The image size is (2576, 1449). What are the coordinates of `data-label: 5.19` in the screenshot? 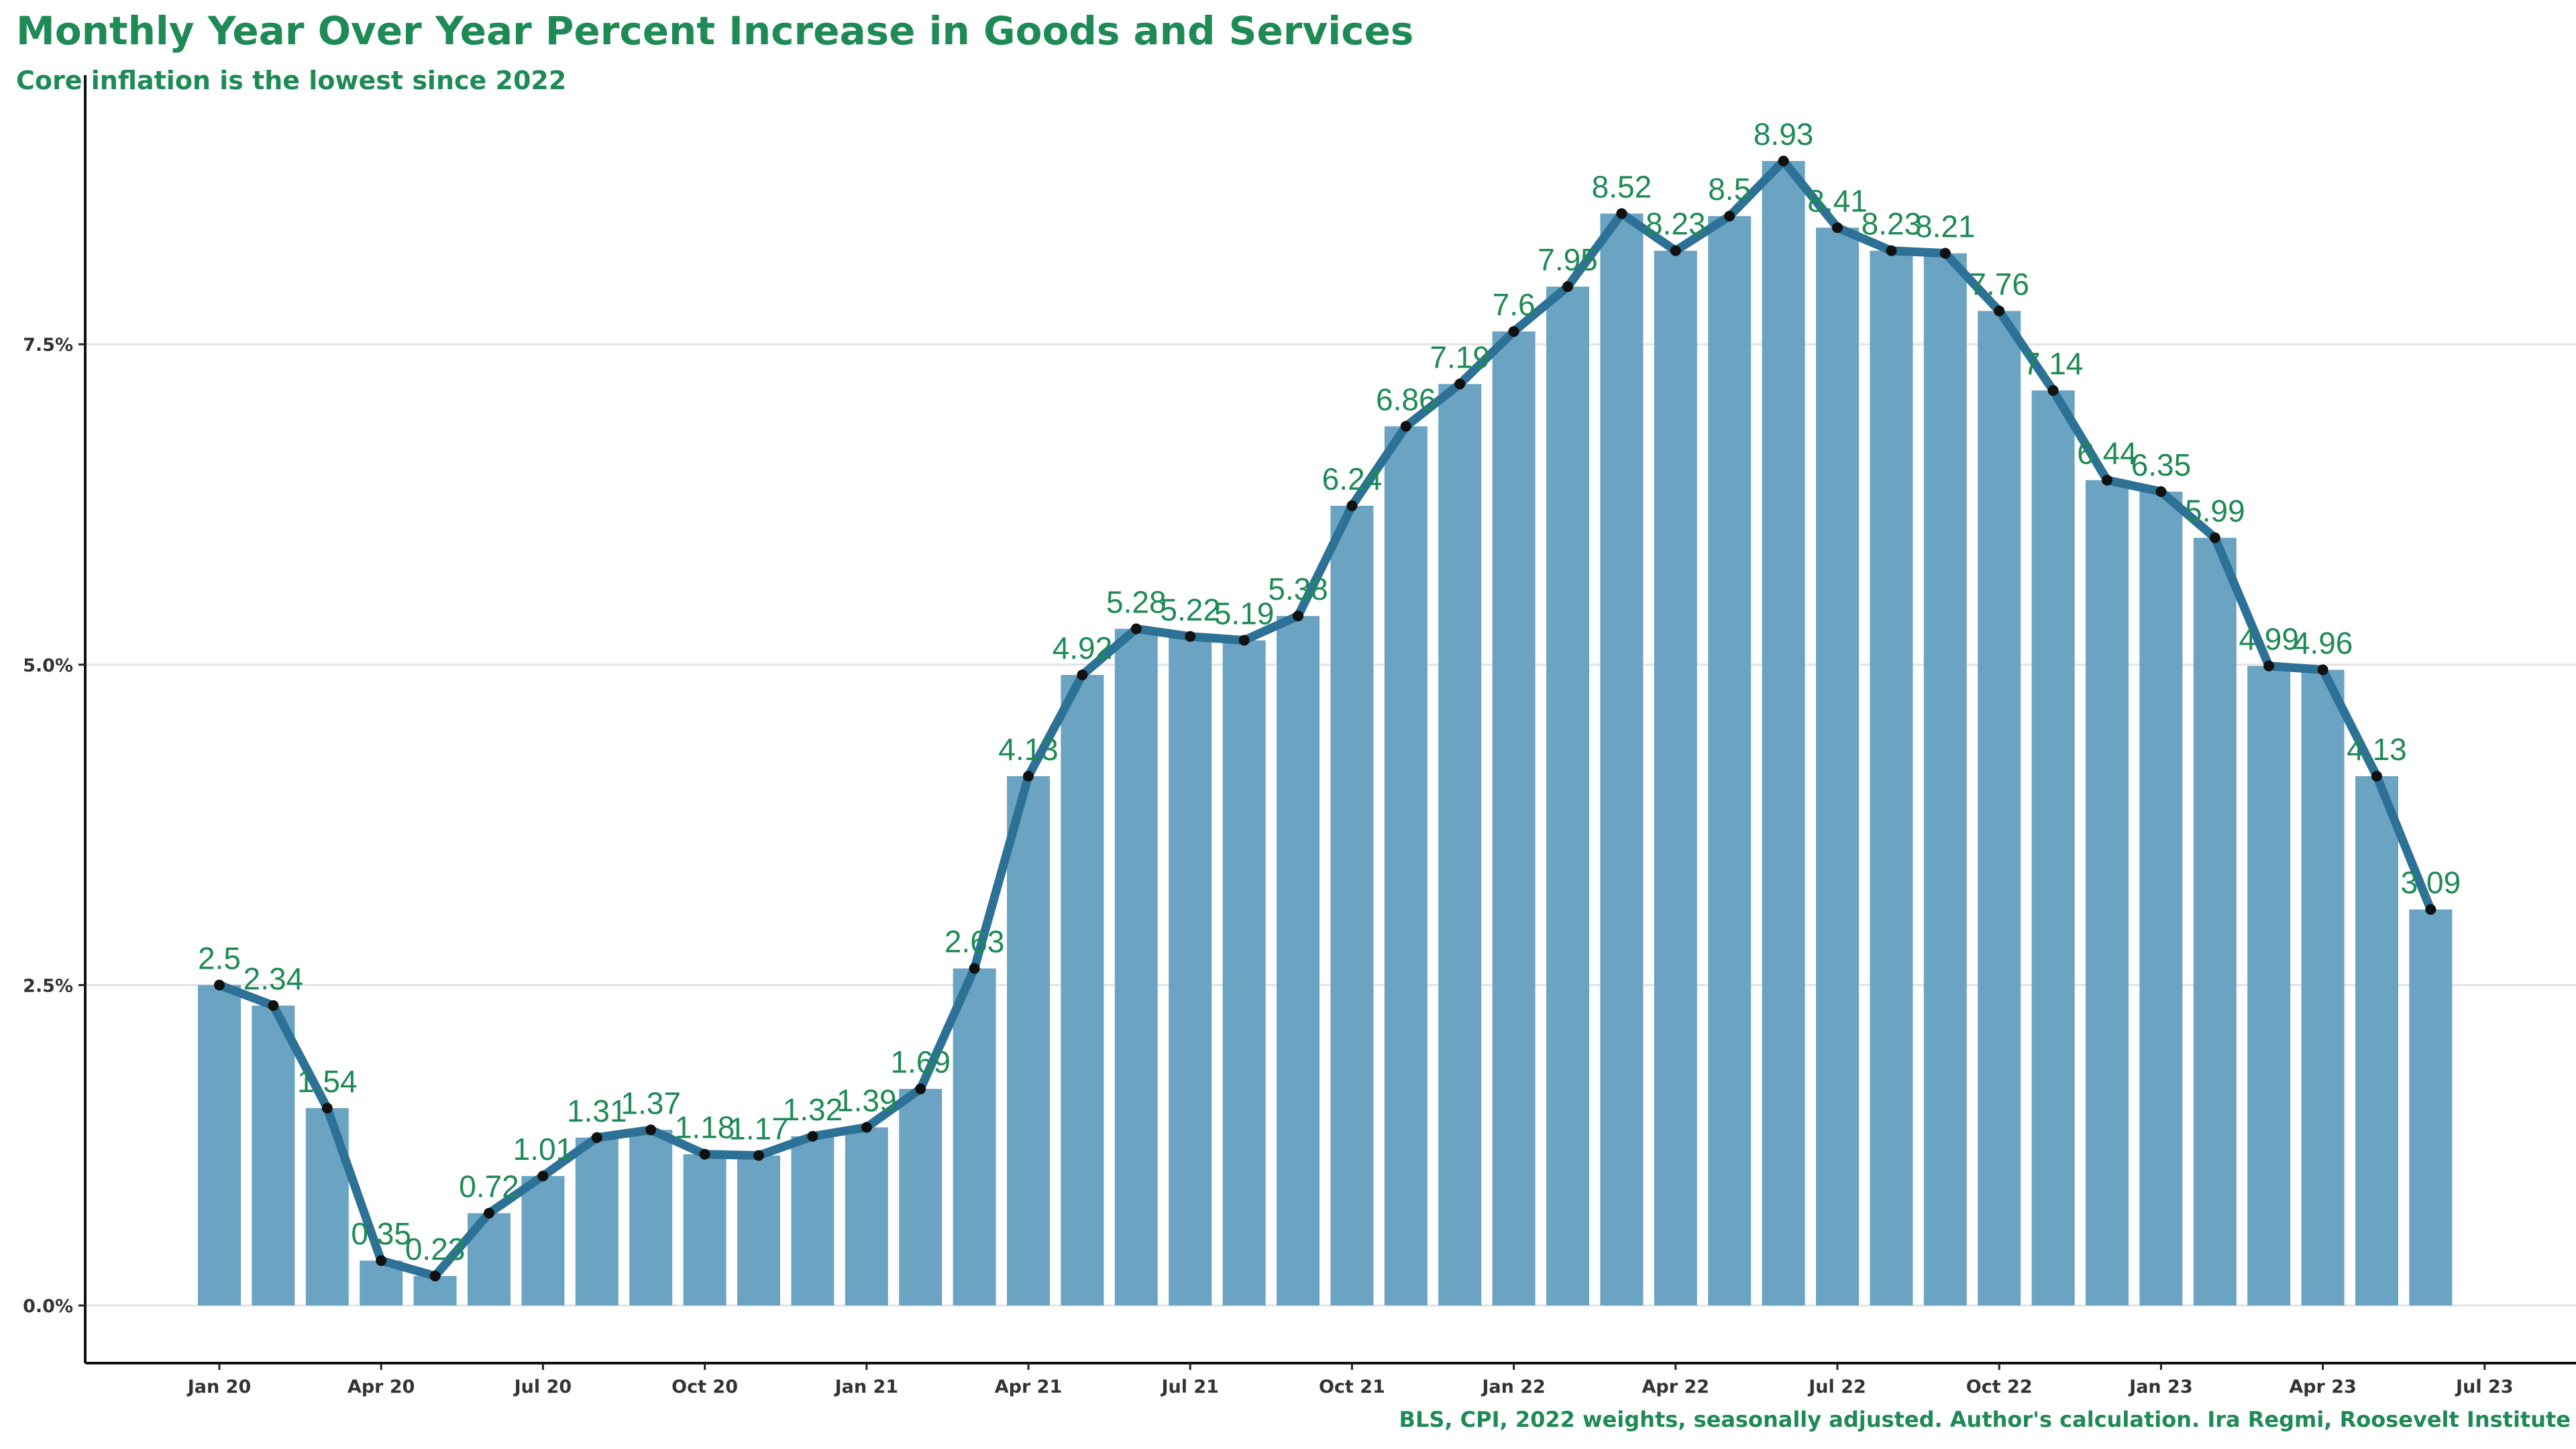 It's located at (1244, 613).